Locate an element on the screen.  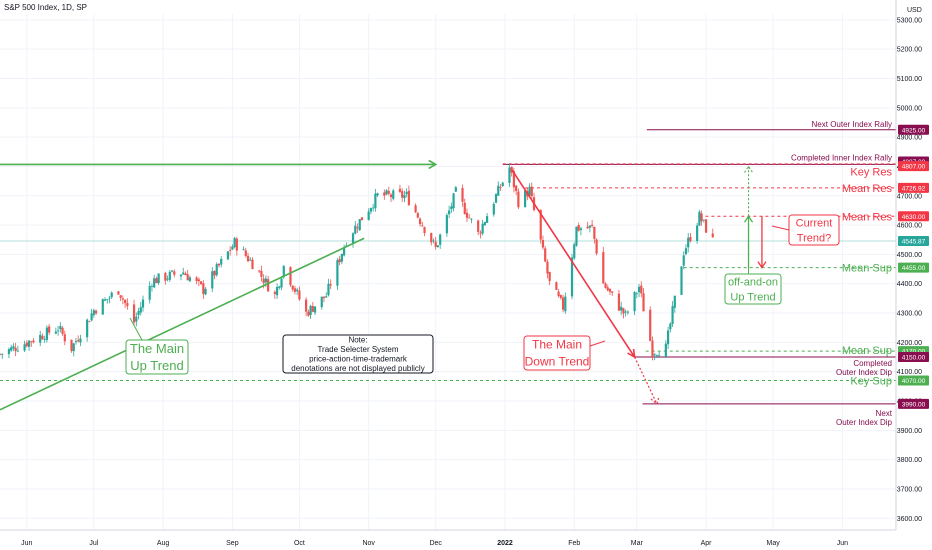
level-4925-badge-label: 4925.00 is located at coordinates (914, 130).